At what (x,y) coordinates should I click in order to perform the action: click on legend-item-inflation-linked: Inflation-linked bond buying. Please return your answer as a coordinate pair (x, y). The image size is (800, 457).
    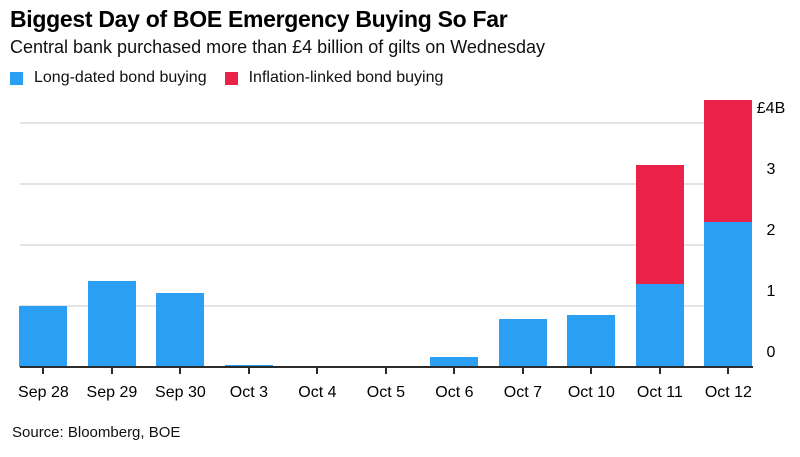
    Looking at the image, I should click on (334, 78).